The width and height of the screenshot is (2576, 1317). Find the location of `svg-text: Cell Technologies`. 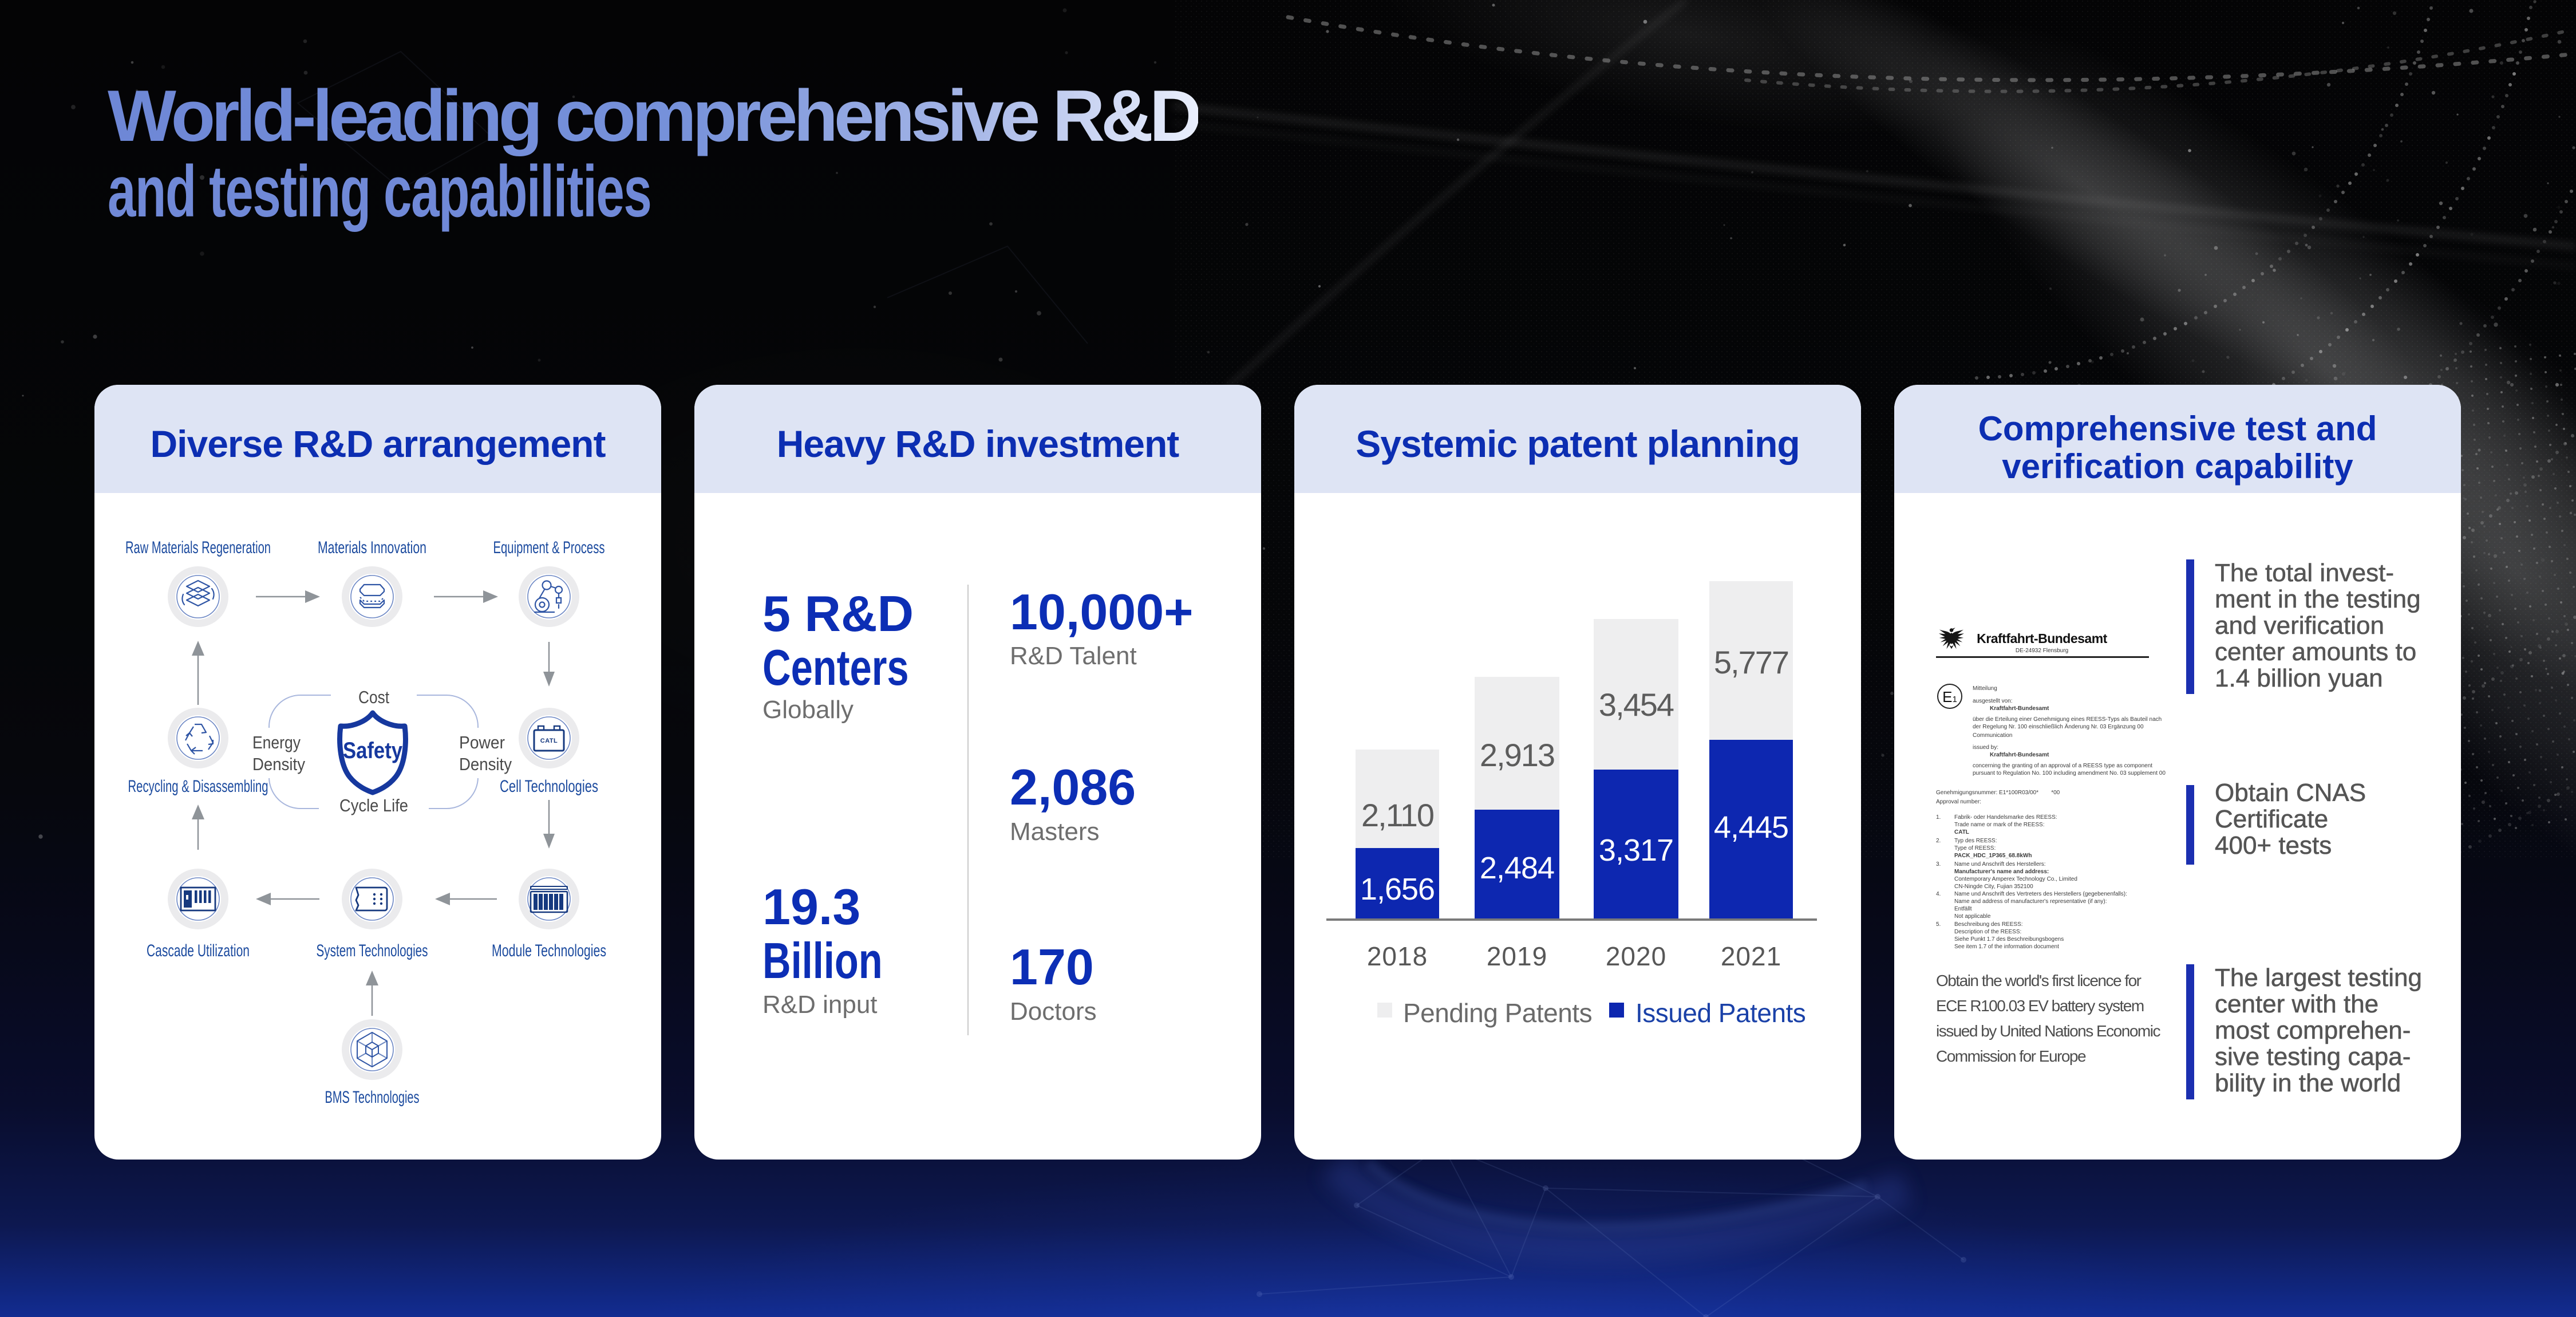

svg-text: Cell Technologies is located at coordinates (549, 786).